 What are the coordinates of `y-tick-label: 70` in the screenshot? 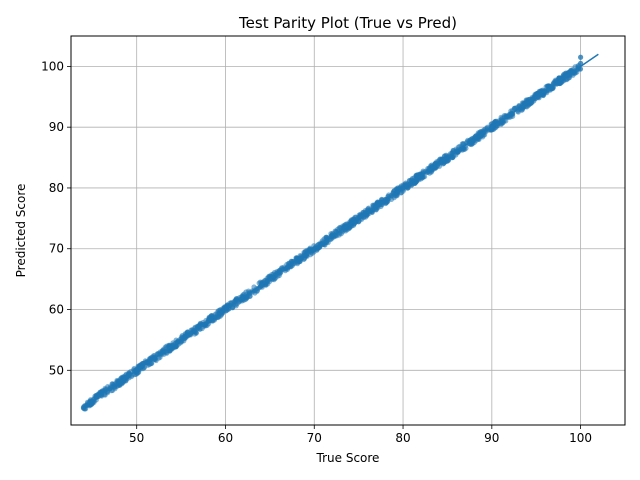 It's located at (56, 249).